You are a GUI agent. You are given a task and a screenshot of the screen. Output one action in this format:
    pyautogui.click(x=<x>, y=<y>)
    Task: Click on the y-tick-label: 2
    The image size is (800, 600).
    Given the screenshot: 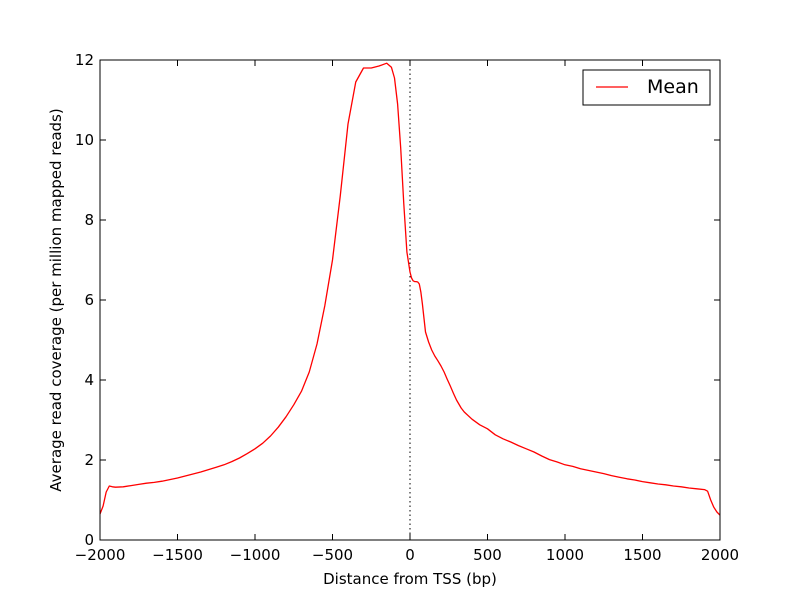 What is the action you would take?
    pyautogui.click(x=89, y=460)
    